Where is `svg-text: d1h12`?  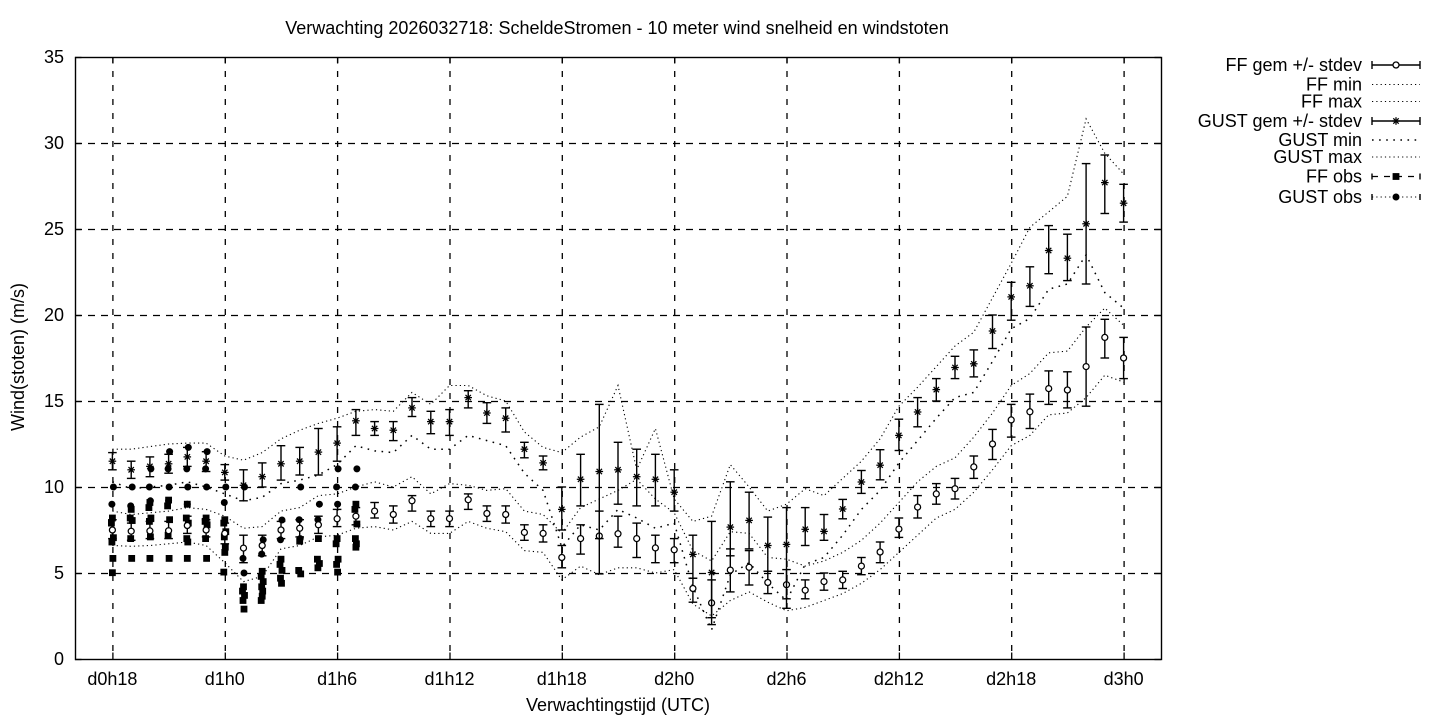
svg-text: d1h12 is located at coordinates (449, 679).